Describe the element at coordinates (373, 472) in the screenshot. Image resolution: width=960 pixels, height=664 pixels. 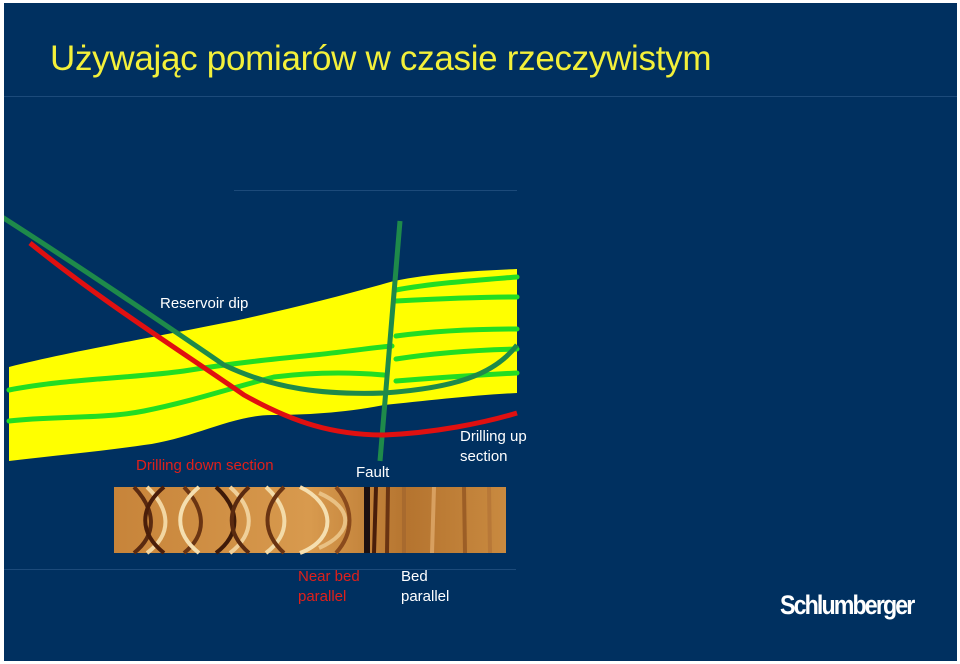
I see `fault-label: Fault` at that location.